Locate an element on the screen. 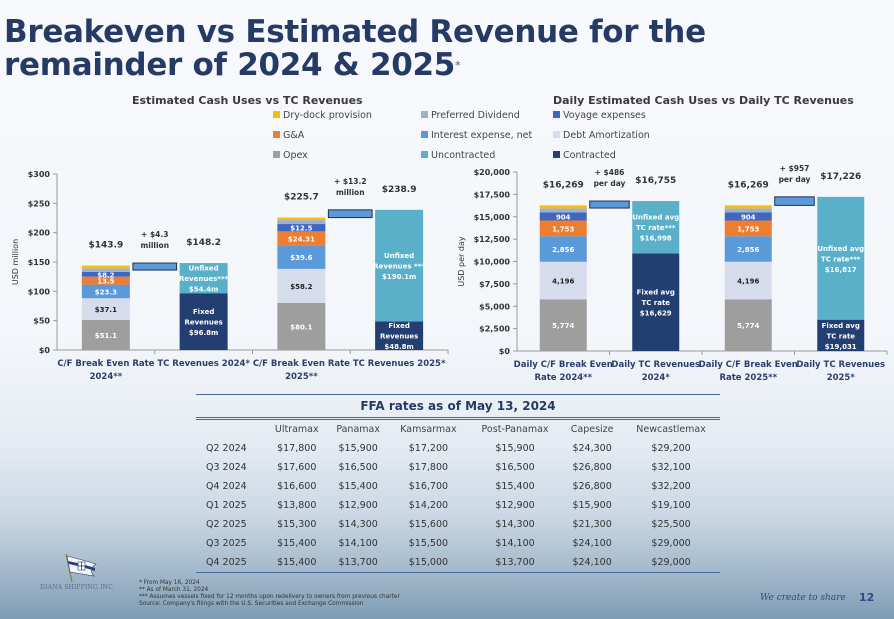 The width and height of the screenshot is (894, 619). delta-label: + $13.2 is located at coordinates (350, 181).